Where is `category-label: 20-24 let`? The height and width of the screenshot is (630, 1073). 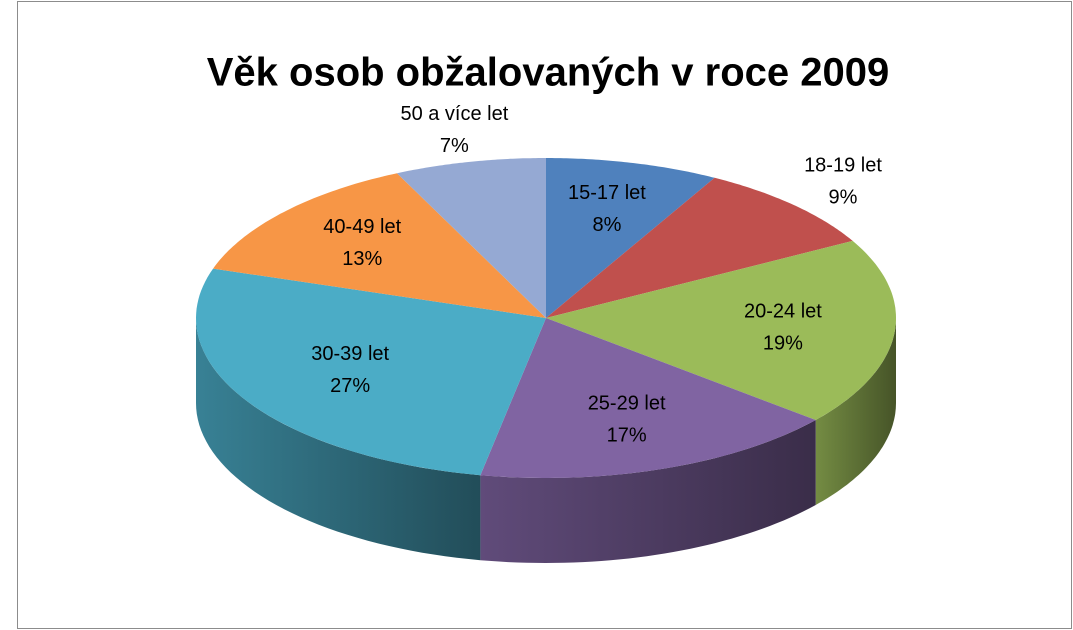 category-label: 20-24 let is located at coordinates (783, 312).